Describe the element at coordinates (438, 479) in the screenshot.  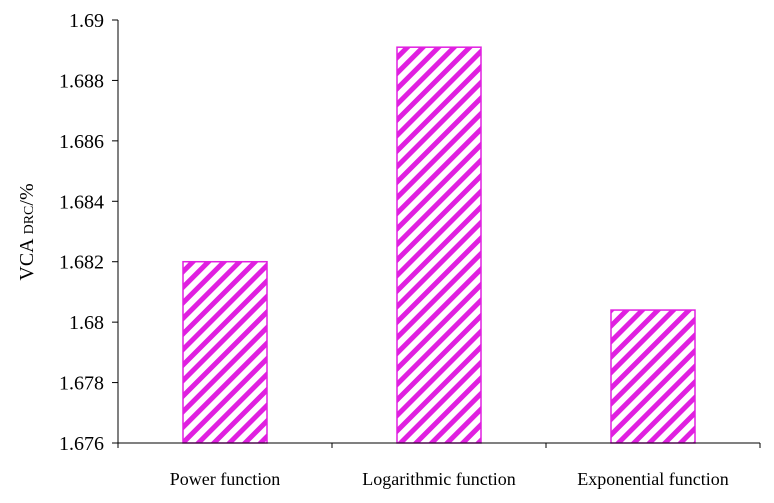
I see `x-category-label: Logarithmic function` at that location.